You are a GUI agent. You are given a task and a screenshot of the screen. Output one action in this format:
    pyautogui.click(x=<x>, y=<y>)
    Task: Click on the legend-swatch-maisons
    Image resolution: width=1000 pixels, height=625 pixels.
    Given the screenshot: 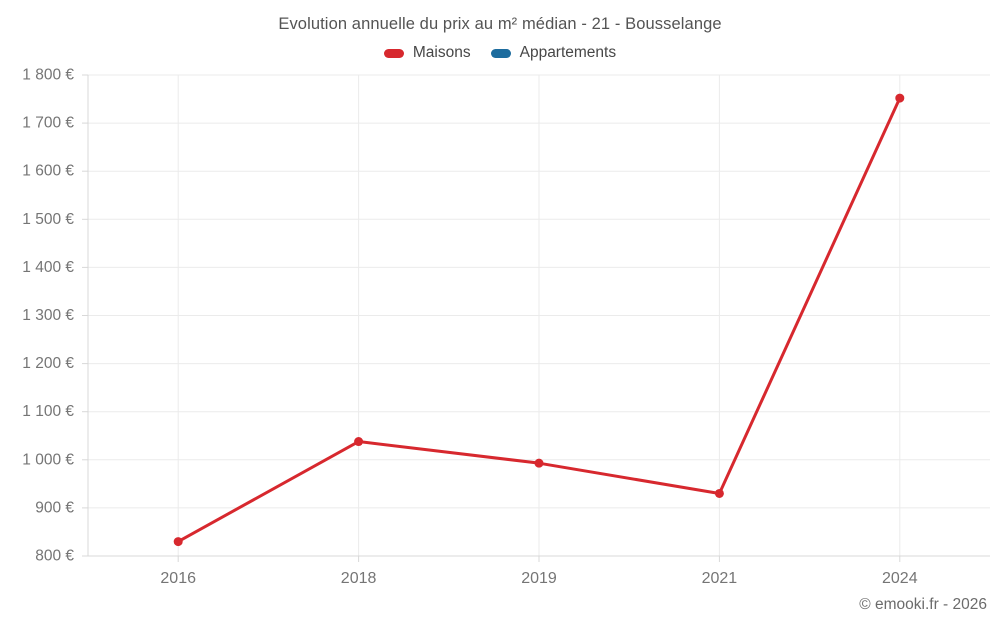 What is the action you would take?
    pyautogui.click(x=393, y=53)
    